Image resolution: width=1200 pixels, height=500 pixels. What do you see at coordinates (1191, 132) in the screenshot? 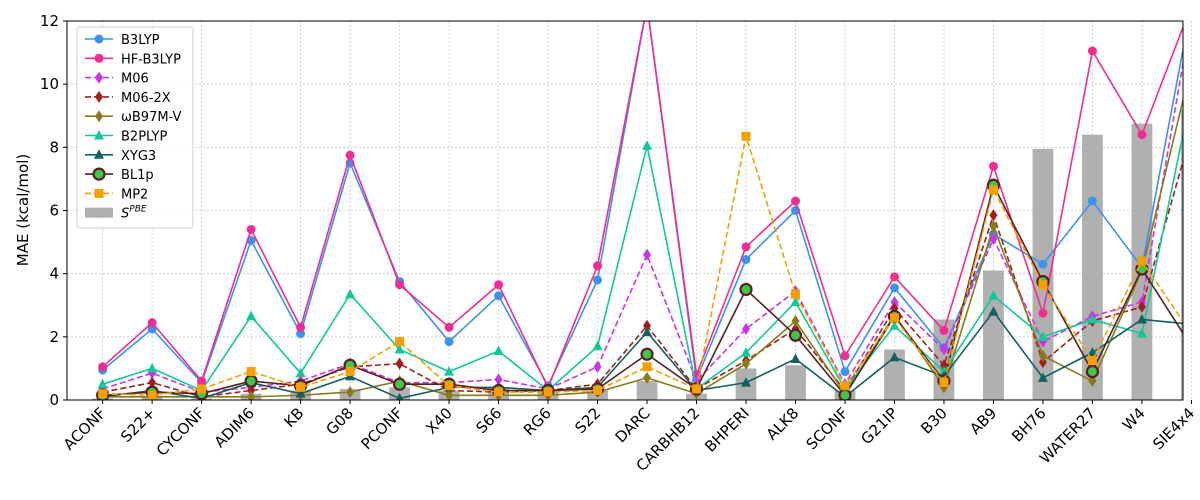
I see `point-M06-2X-SIE4x4` at bounding box center [1191, 132].